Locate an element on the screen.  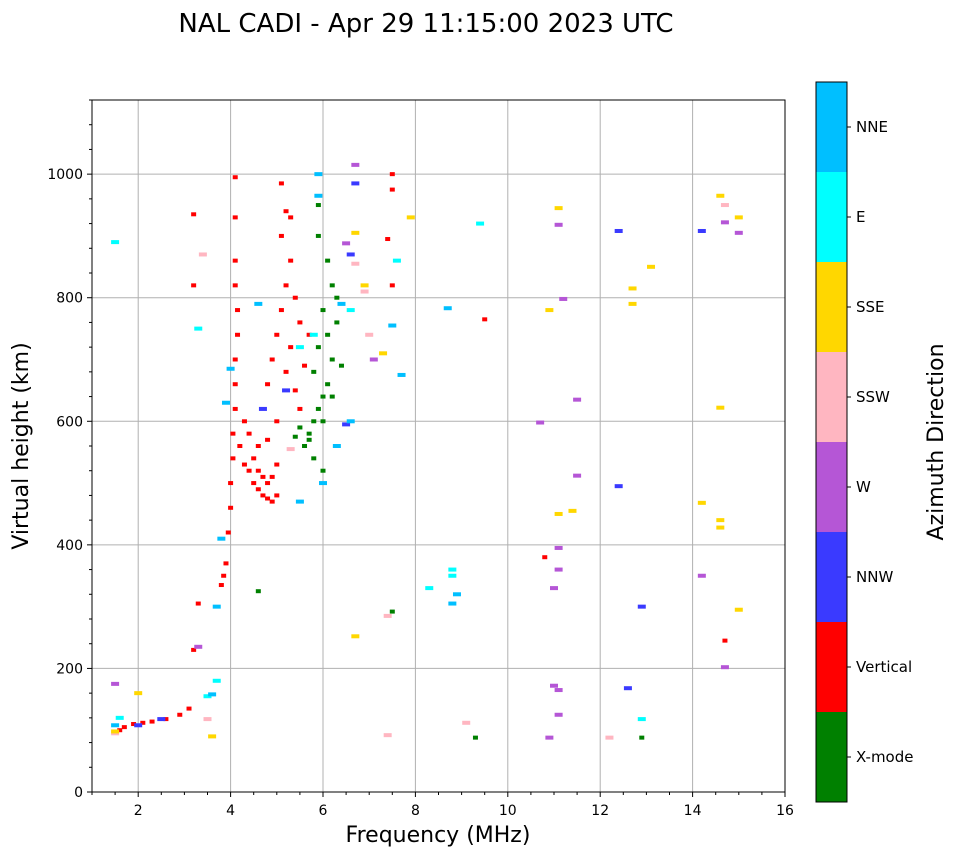
x-tick-label: 16 is located at coordinates (785, 811).